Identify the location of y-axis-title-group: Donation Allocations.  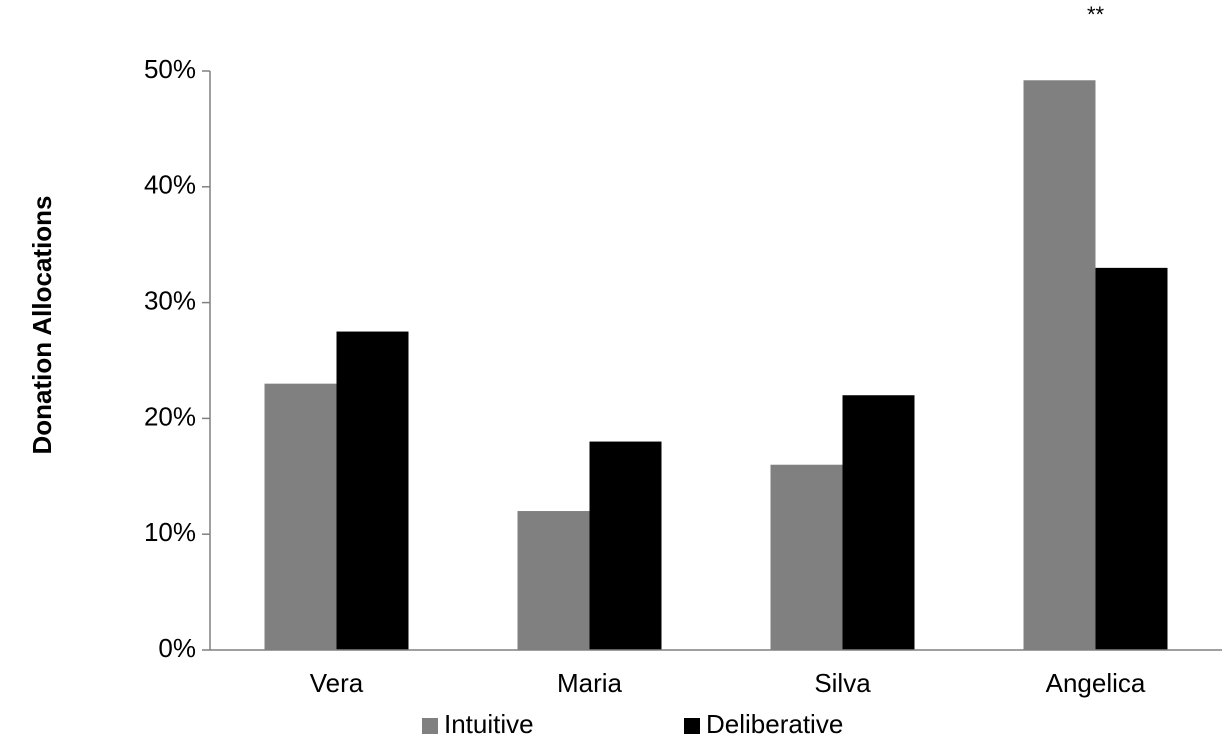
(42, 324).